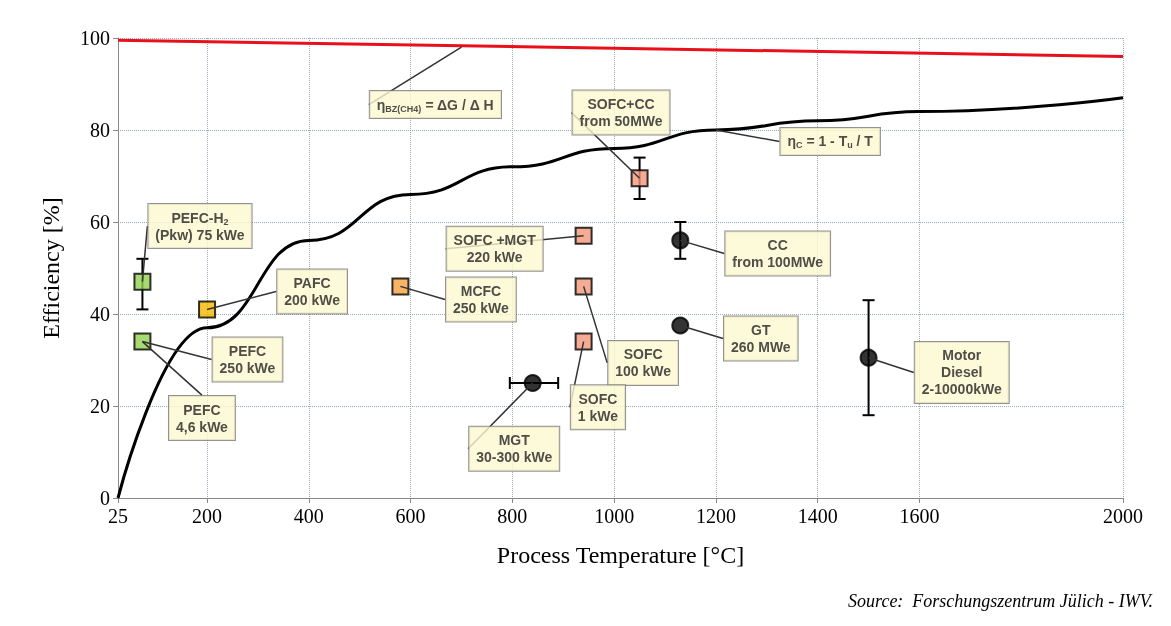 The image size is (1171, 626). Describe the element at coordinates (514, 449) in the screenshot. I see `annotation: MGT 30-300 kWe` at that location.